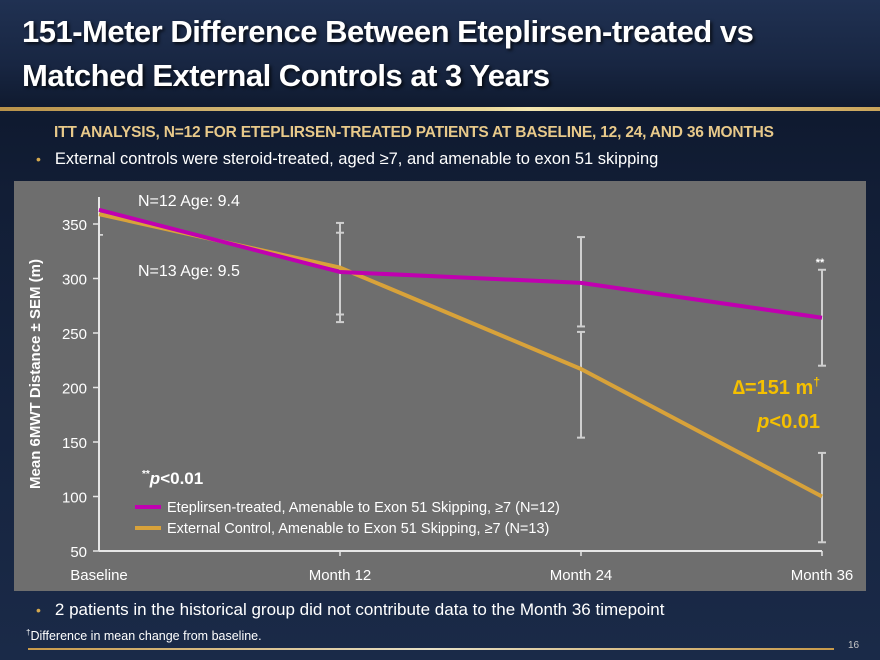 This screenshot has height=660, width=880. Describe the element at coordinates (74, 334) in the screenshot. I see `y-tick-label: 250` at that location.